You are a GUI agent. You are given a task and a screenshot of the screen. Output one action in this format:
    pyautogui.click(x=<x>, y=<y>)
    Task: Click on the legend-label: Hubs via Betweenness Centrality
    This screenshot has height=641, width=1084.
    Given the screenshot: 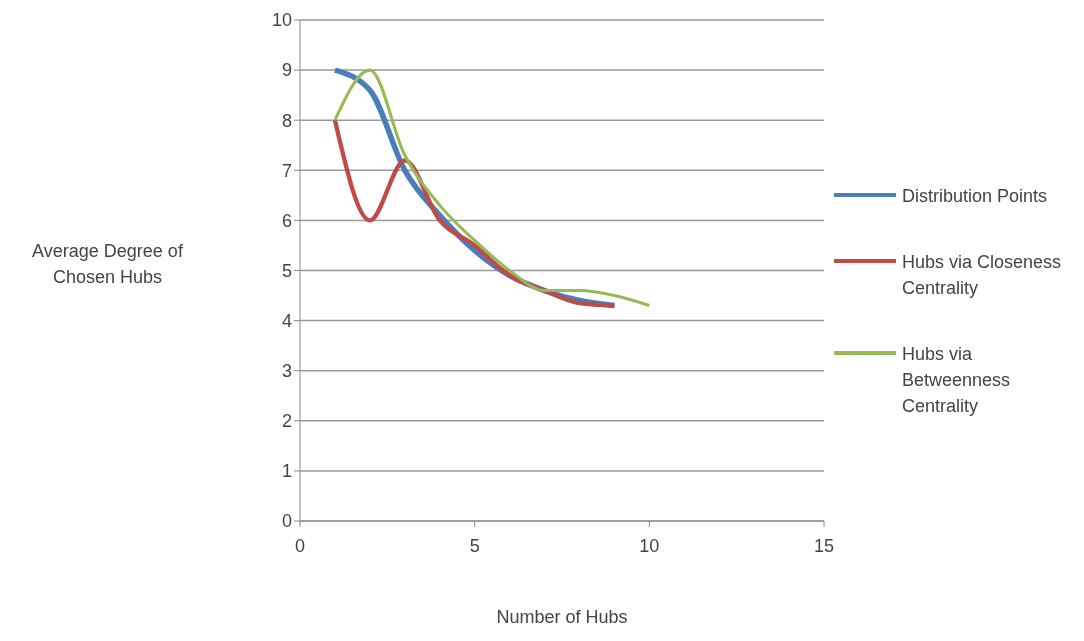 What is the action you would take?
    pyautogui.click(x=957, y=380)
    